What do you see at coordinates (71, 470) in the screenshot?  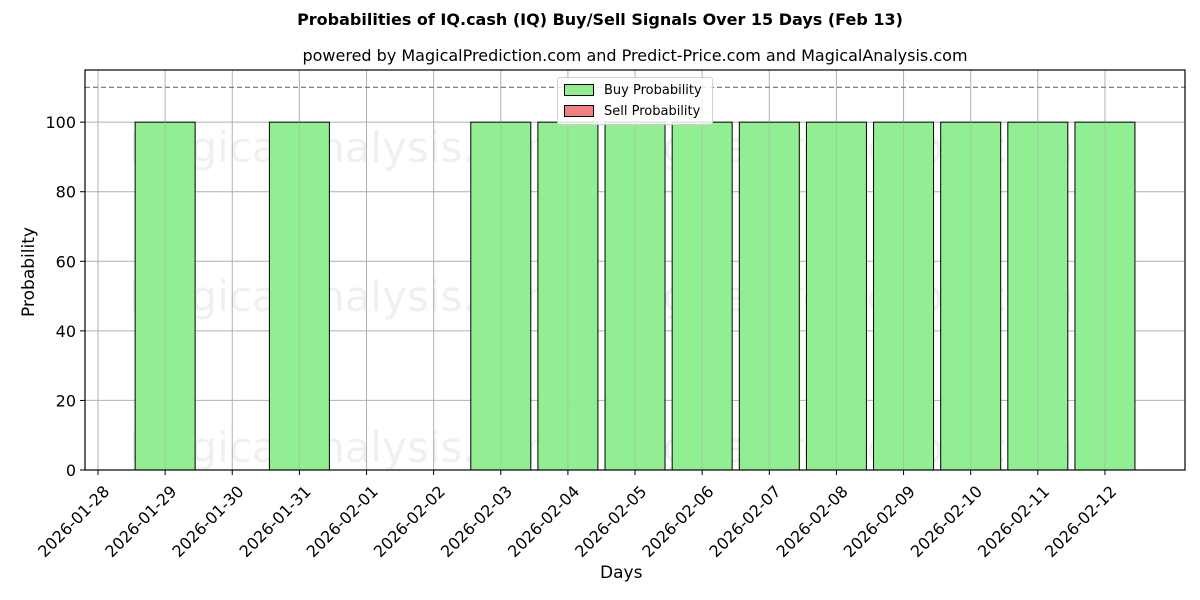 I see `y-tick-label: 0` at bounding box center [71, 470].